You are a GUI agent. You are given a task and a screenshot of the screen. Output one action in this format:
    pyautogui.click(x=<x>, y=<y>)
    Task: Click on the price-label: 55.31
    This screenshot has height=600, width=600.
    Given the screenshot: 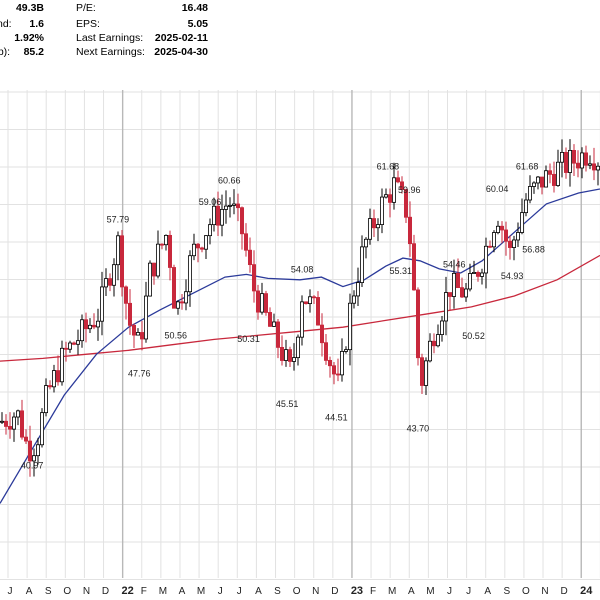 What is the action you would take?
    pyautogui.click(x=400, y=271)
    